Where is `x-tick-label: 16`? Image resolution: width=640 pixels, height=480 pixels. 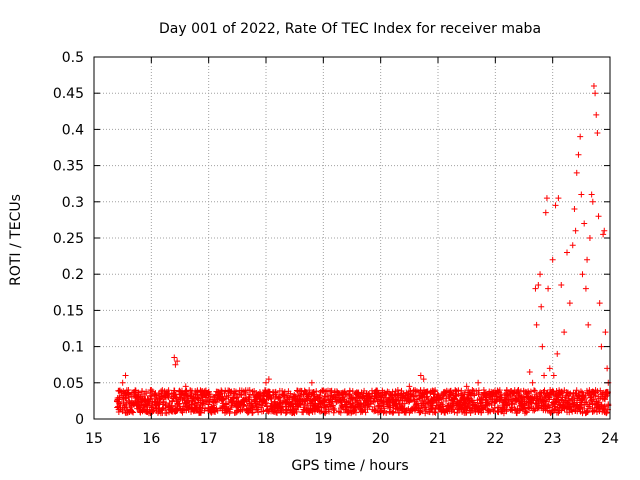 x-tick-label: 16 is located at coordinates (151, 439).